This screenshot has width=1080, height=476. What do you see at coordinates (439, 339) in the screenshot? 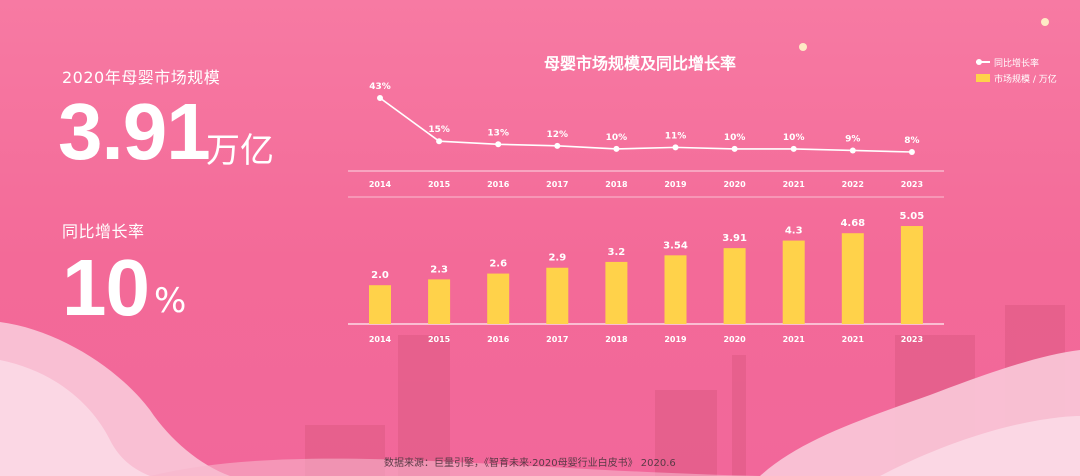
I see `bar-x-tick-label: 2015` at bounding box center [439, 339].